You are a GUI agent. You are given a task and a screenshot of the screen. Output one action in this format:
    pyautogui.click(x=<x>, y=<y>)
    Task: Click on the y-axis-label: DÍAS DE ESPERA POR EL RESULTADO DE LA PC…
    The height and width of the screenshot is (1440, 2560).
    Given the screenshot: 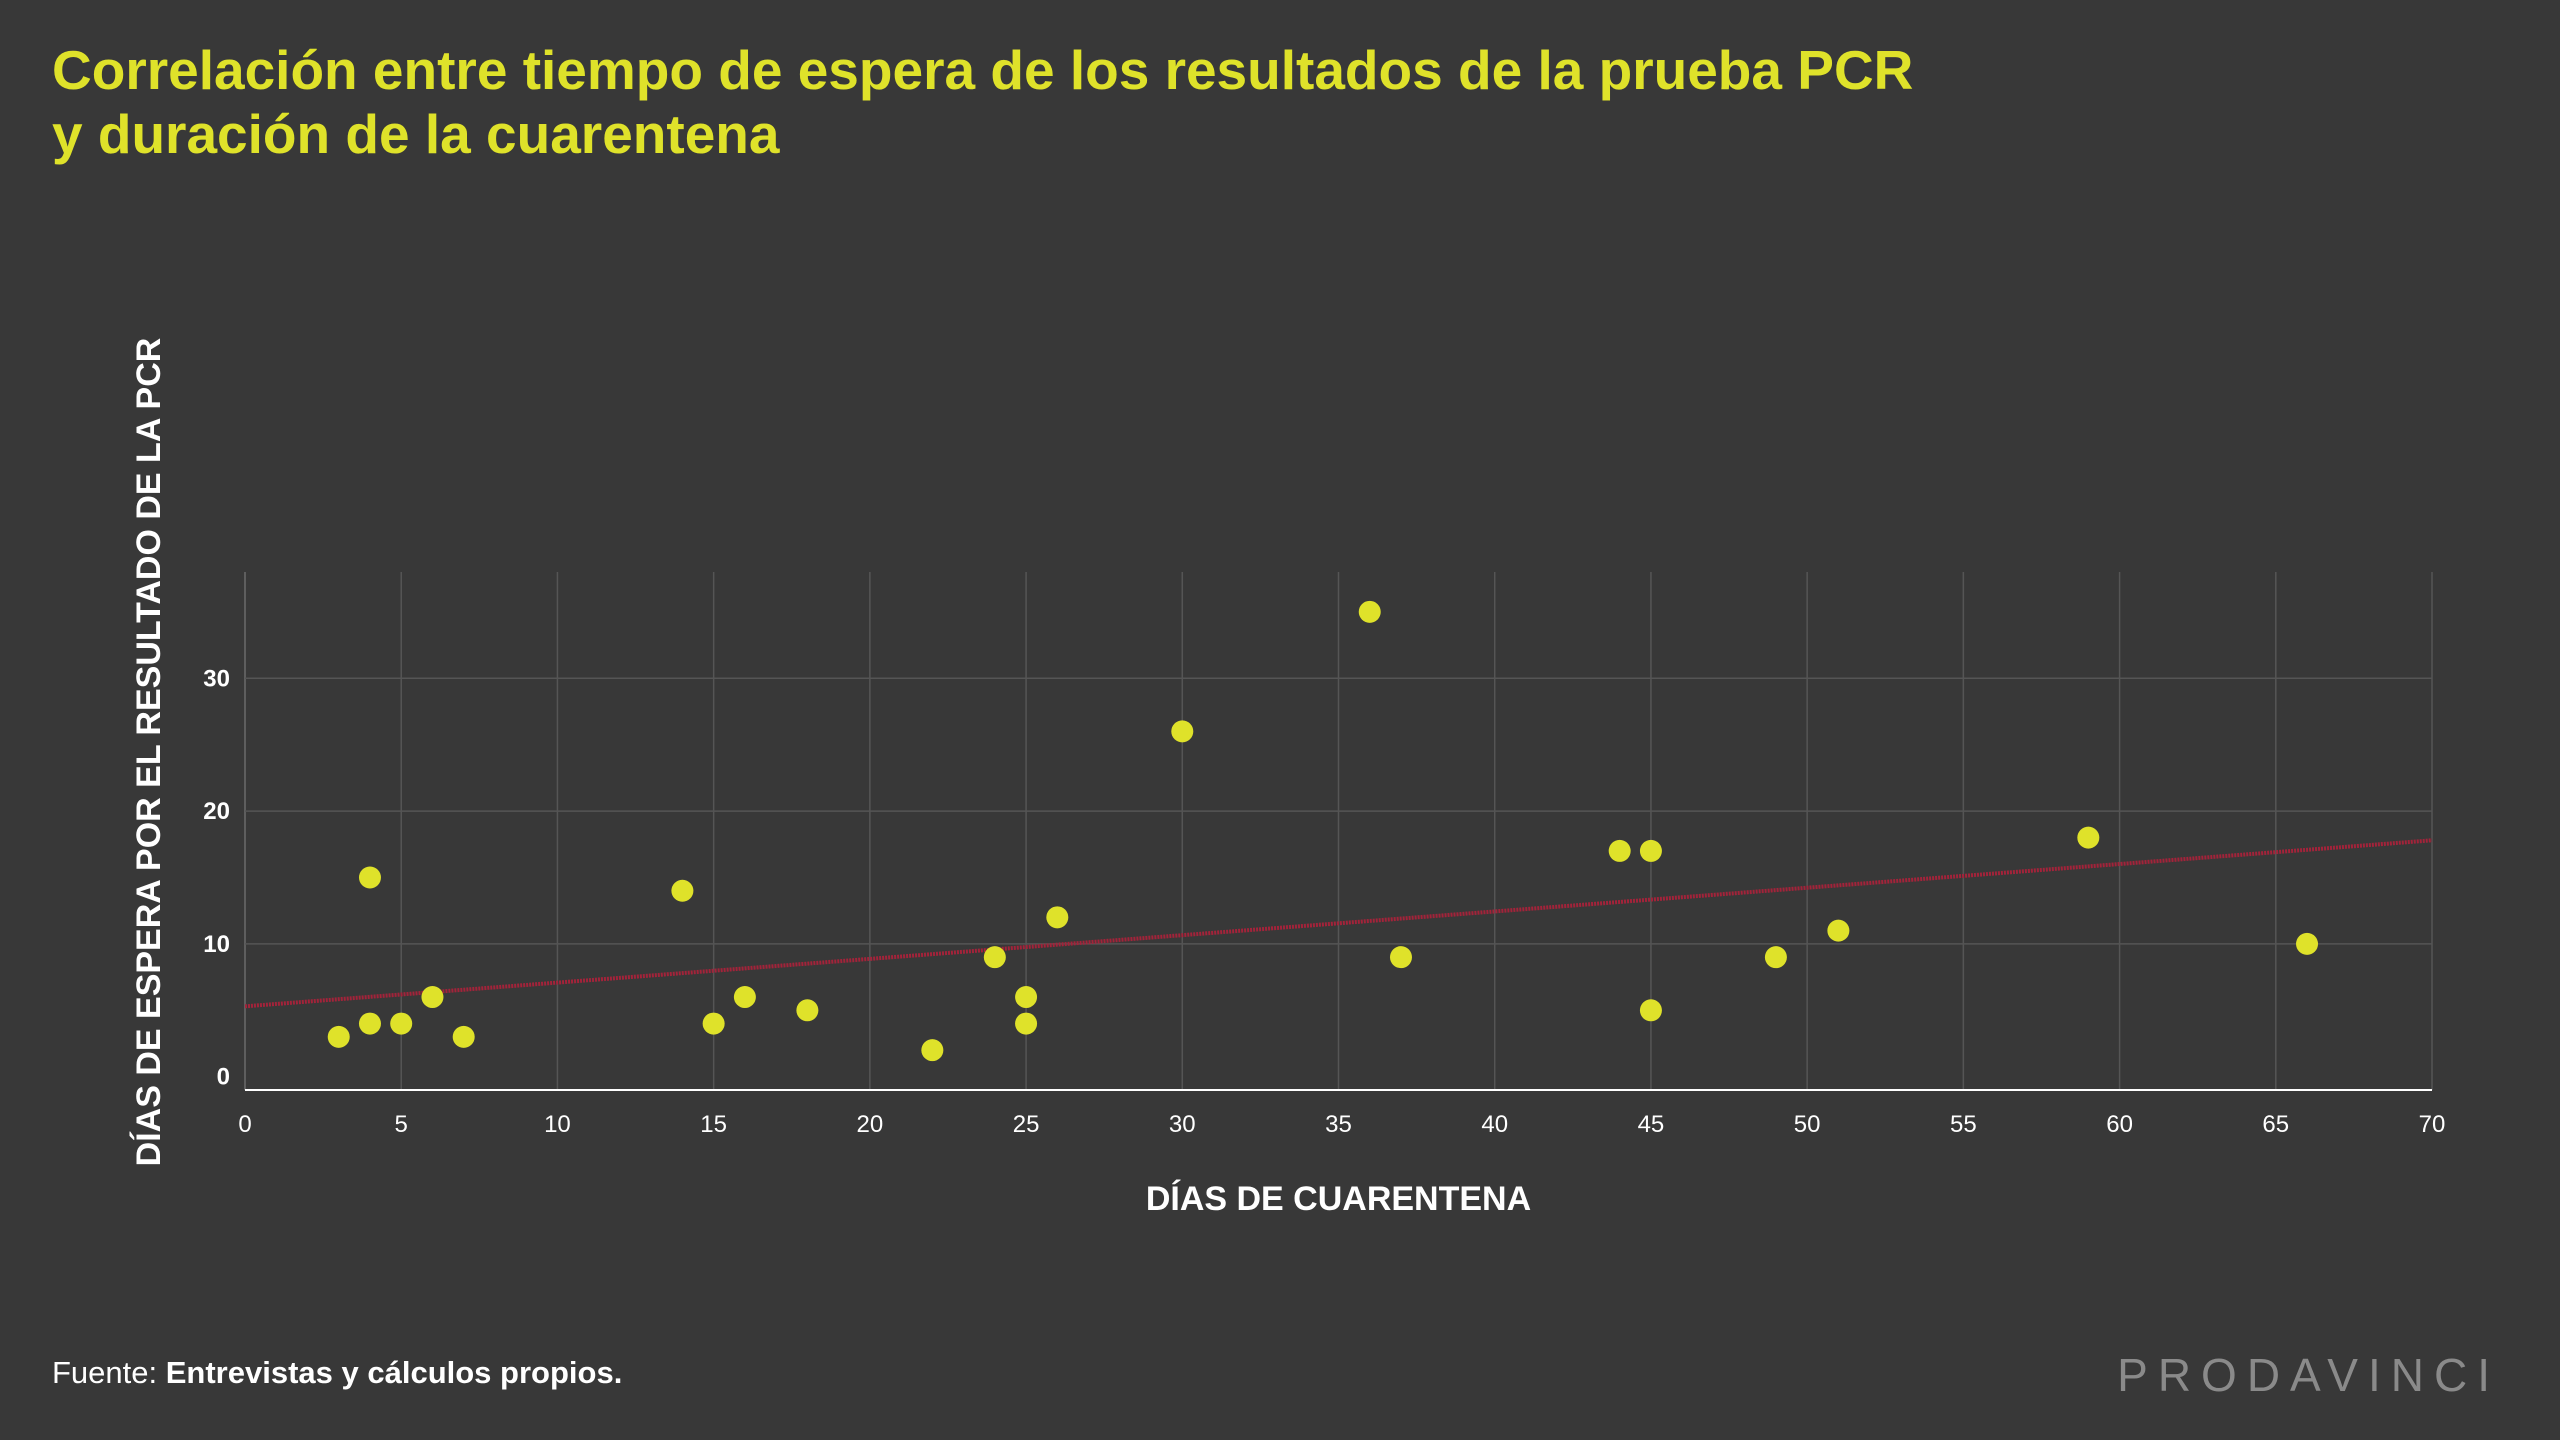 What is the action you would take?
    pyautogui.click(x=149, y=752)
    